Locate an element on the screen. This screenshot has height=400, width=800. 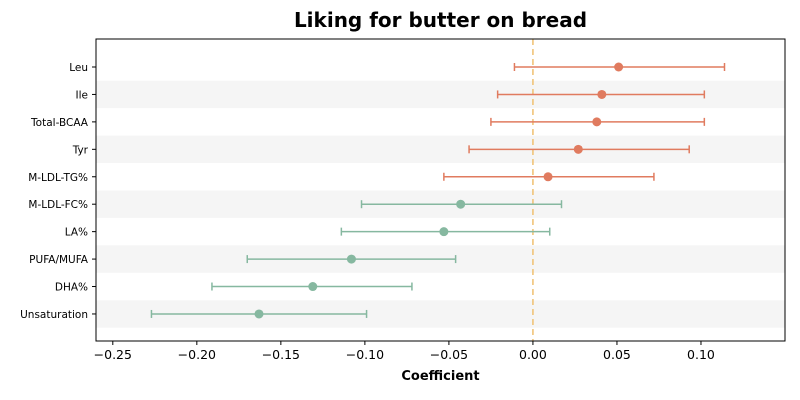
x-tick-label: −0.10 is located at coordinates (365, 354).